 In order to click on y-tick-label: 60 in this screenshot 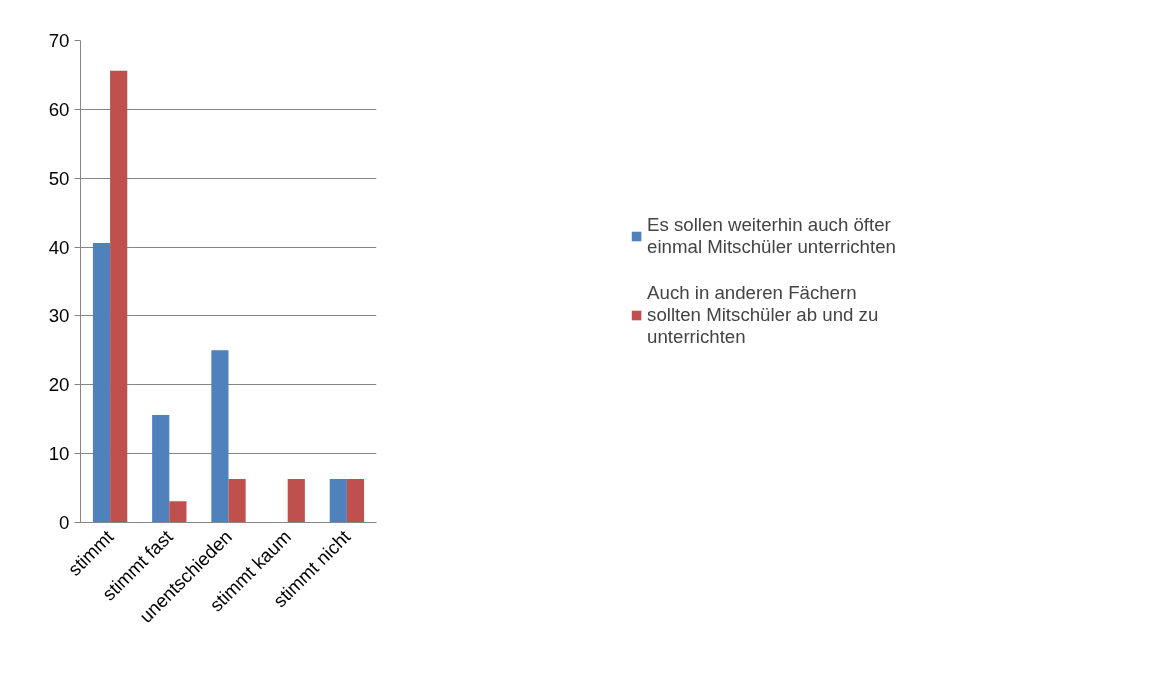, I will do `click(59, 109)`.